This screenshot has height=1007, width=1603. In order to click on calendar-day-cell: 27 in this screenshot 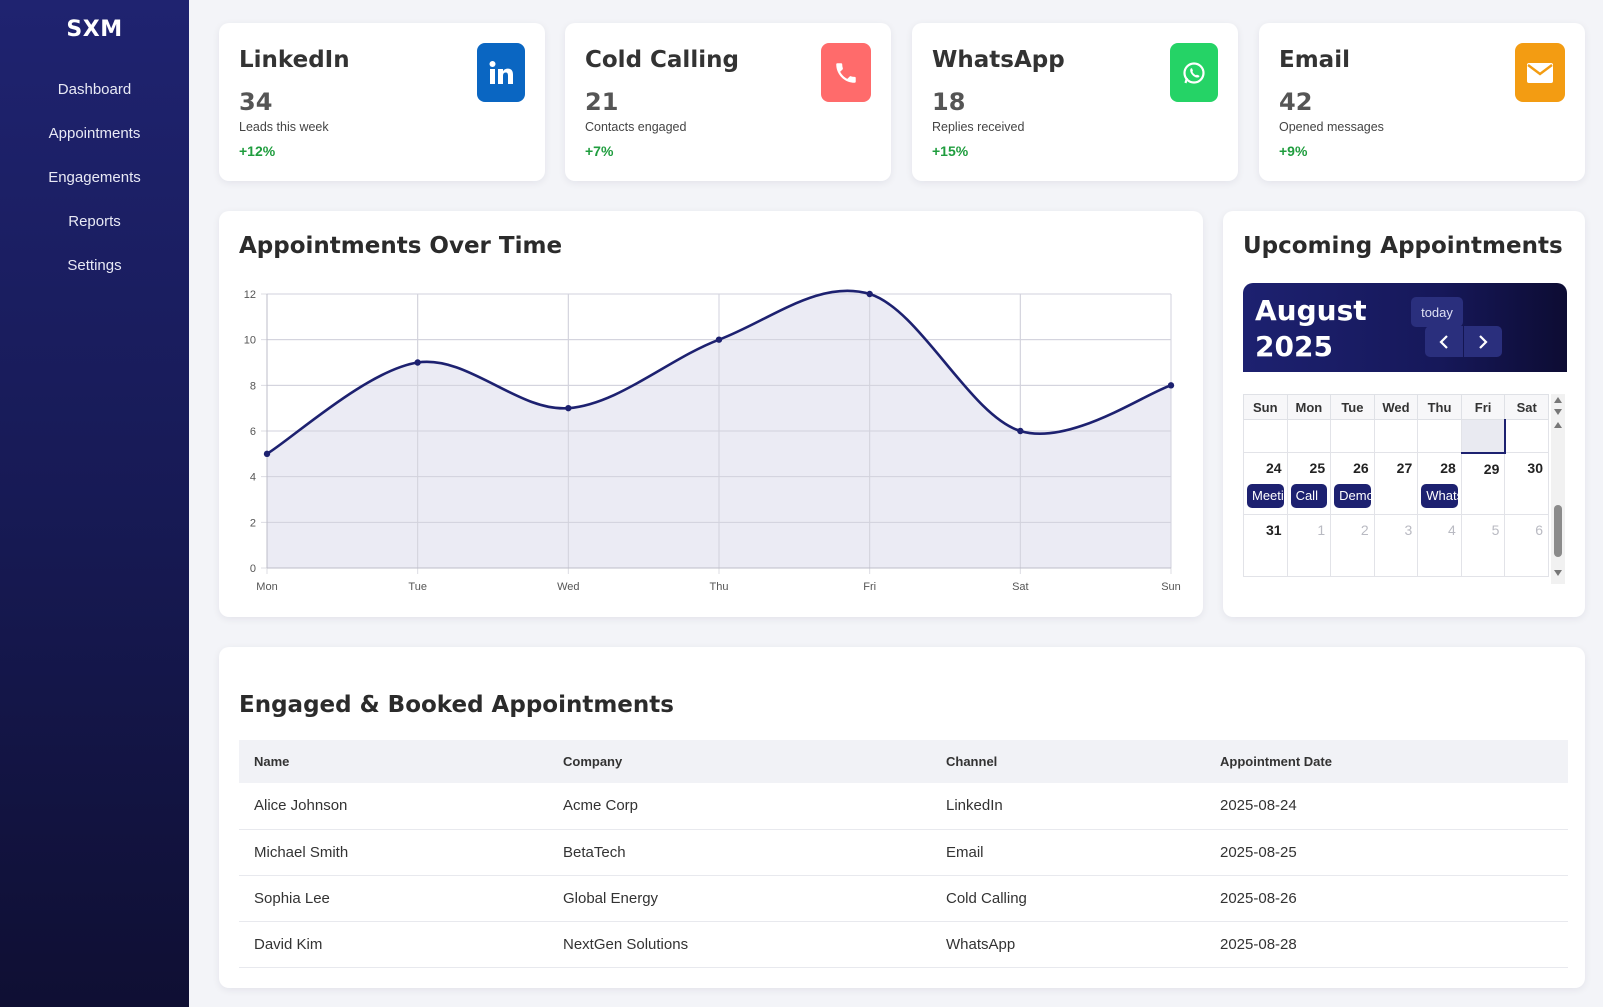, I will do `click(1396, 483)`.